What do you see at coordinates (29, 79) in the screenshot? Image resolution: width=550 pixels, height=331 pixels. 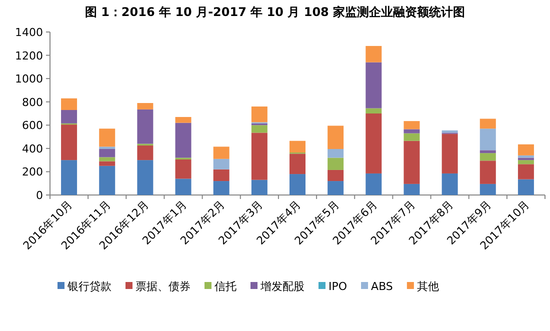 I see `y-tick-label: 1000` at bounding box center [29, 79].